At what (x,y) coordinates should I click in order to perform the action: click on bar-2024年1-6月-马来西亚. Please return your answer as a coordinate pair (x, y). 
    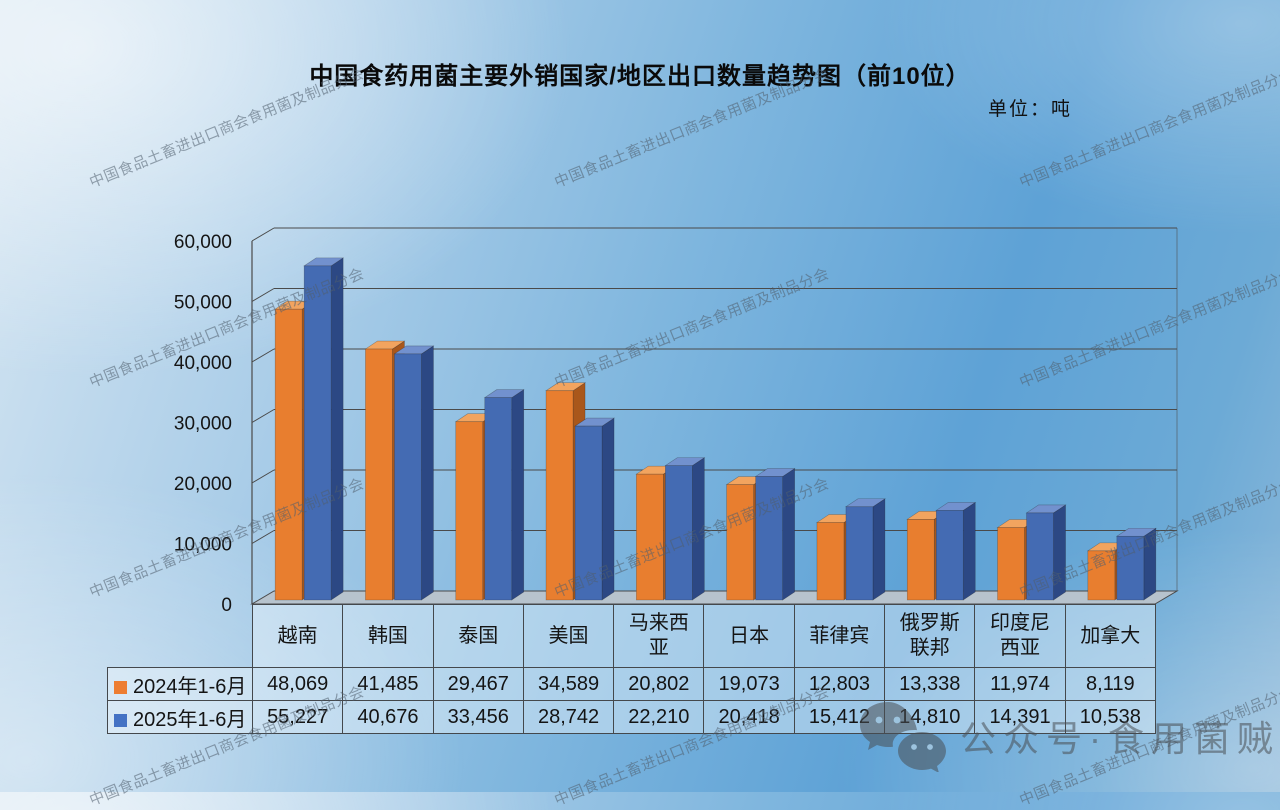
    Looking at the image, I should click on (650, 537).